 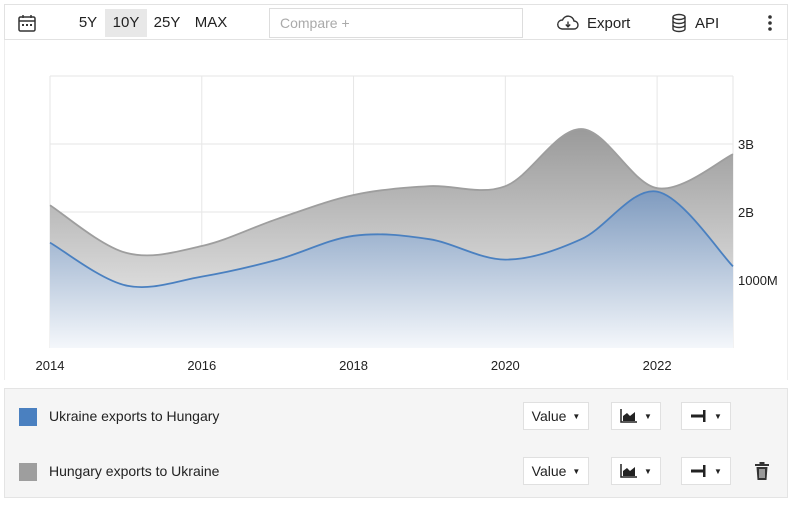 I want to click on x-tick-label: 2016, so click(x=201, y=365).